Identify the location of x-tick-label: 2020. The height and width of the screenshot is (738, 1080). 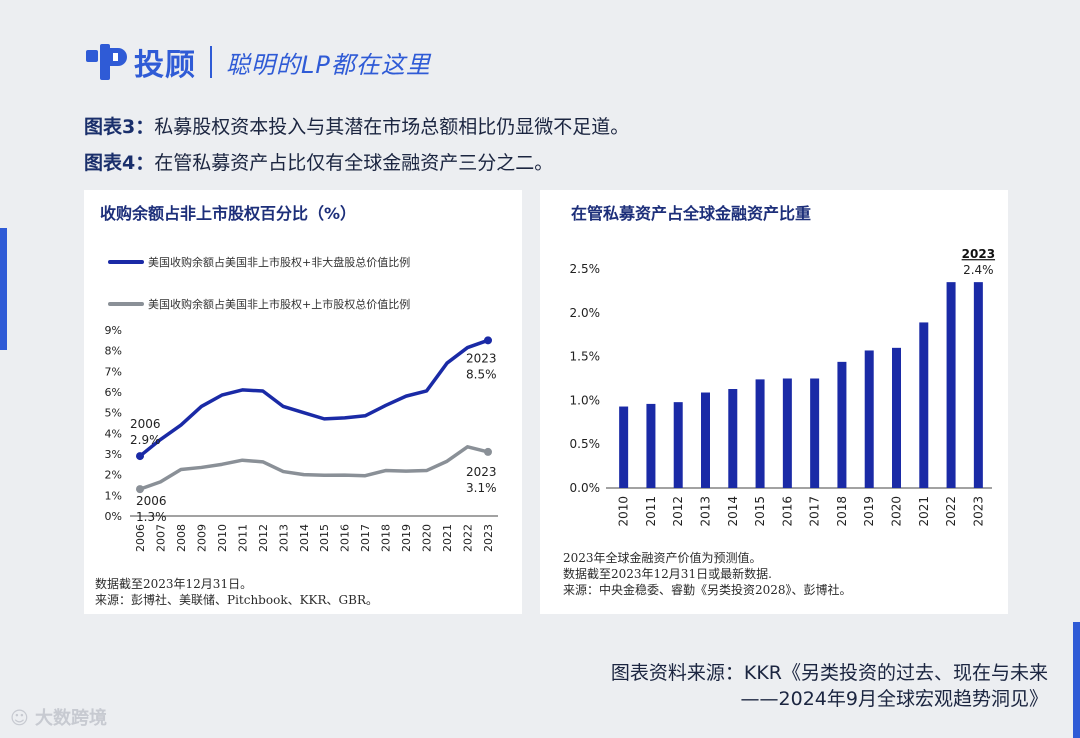
(897, 511).